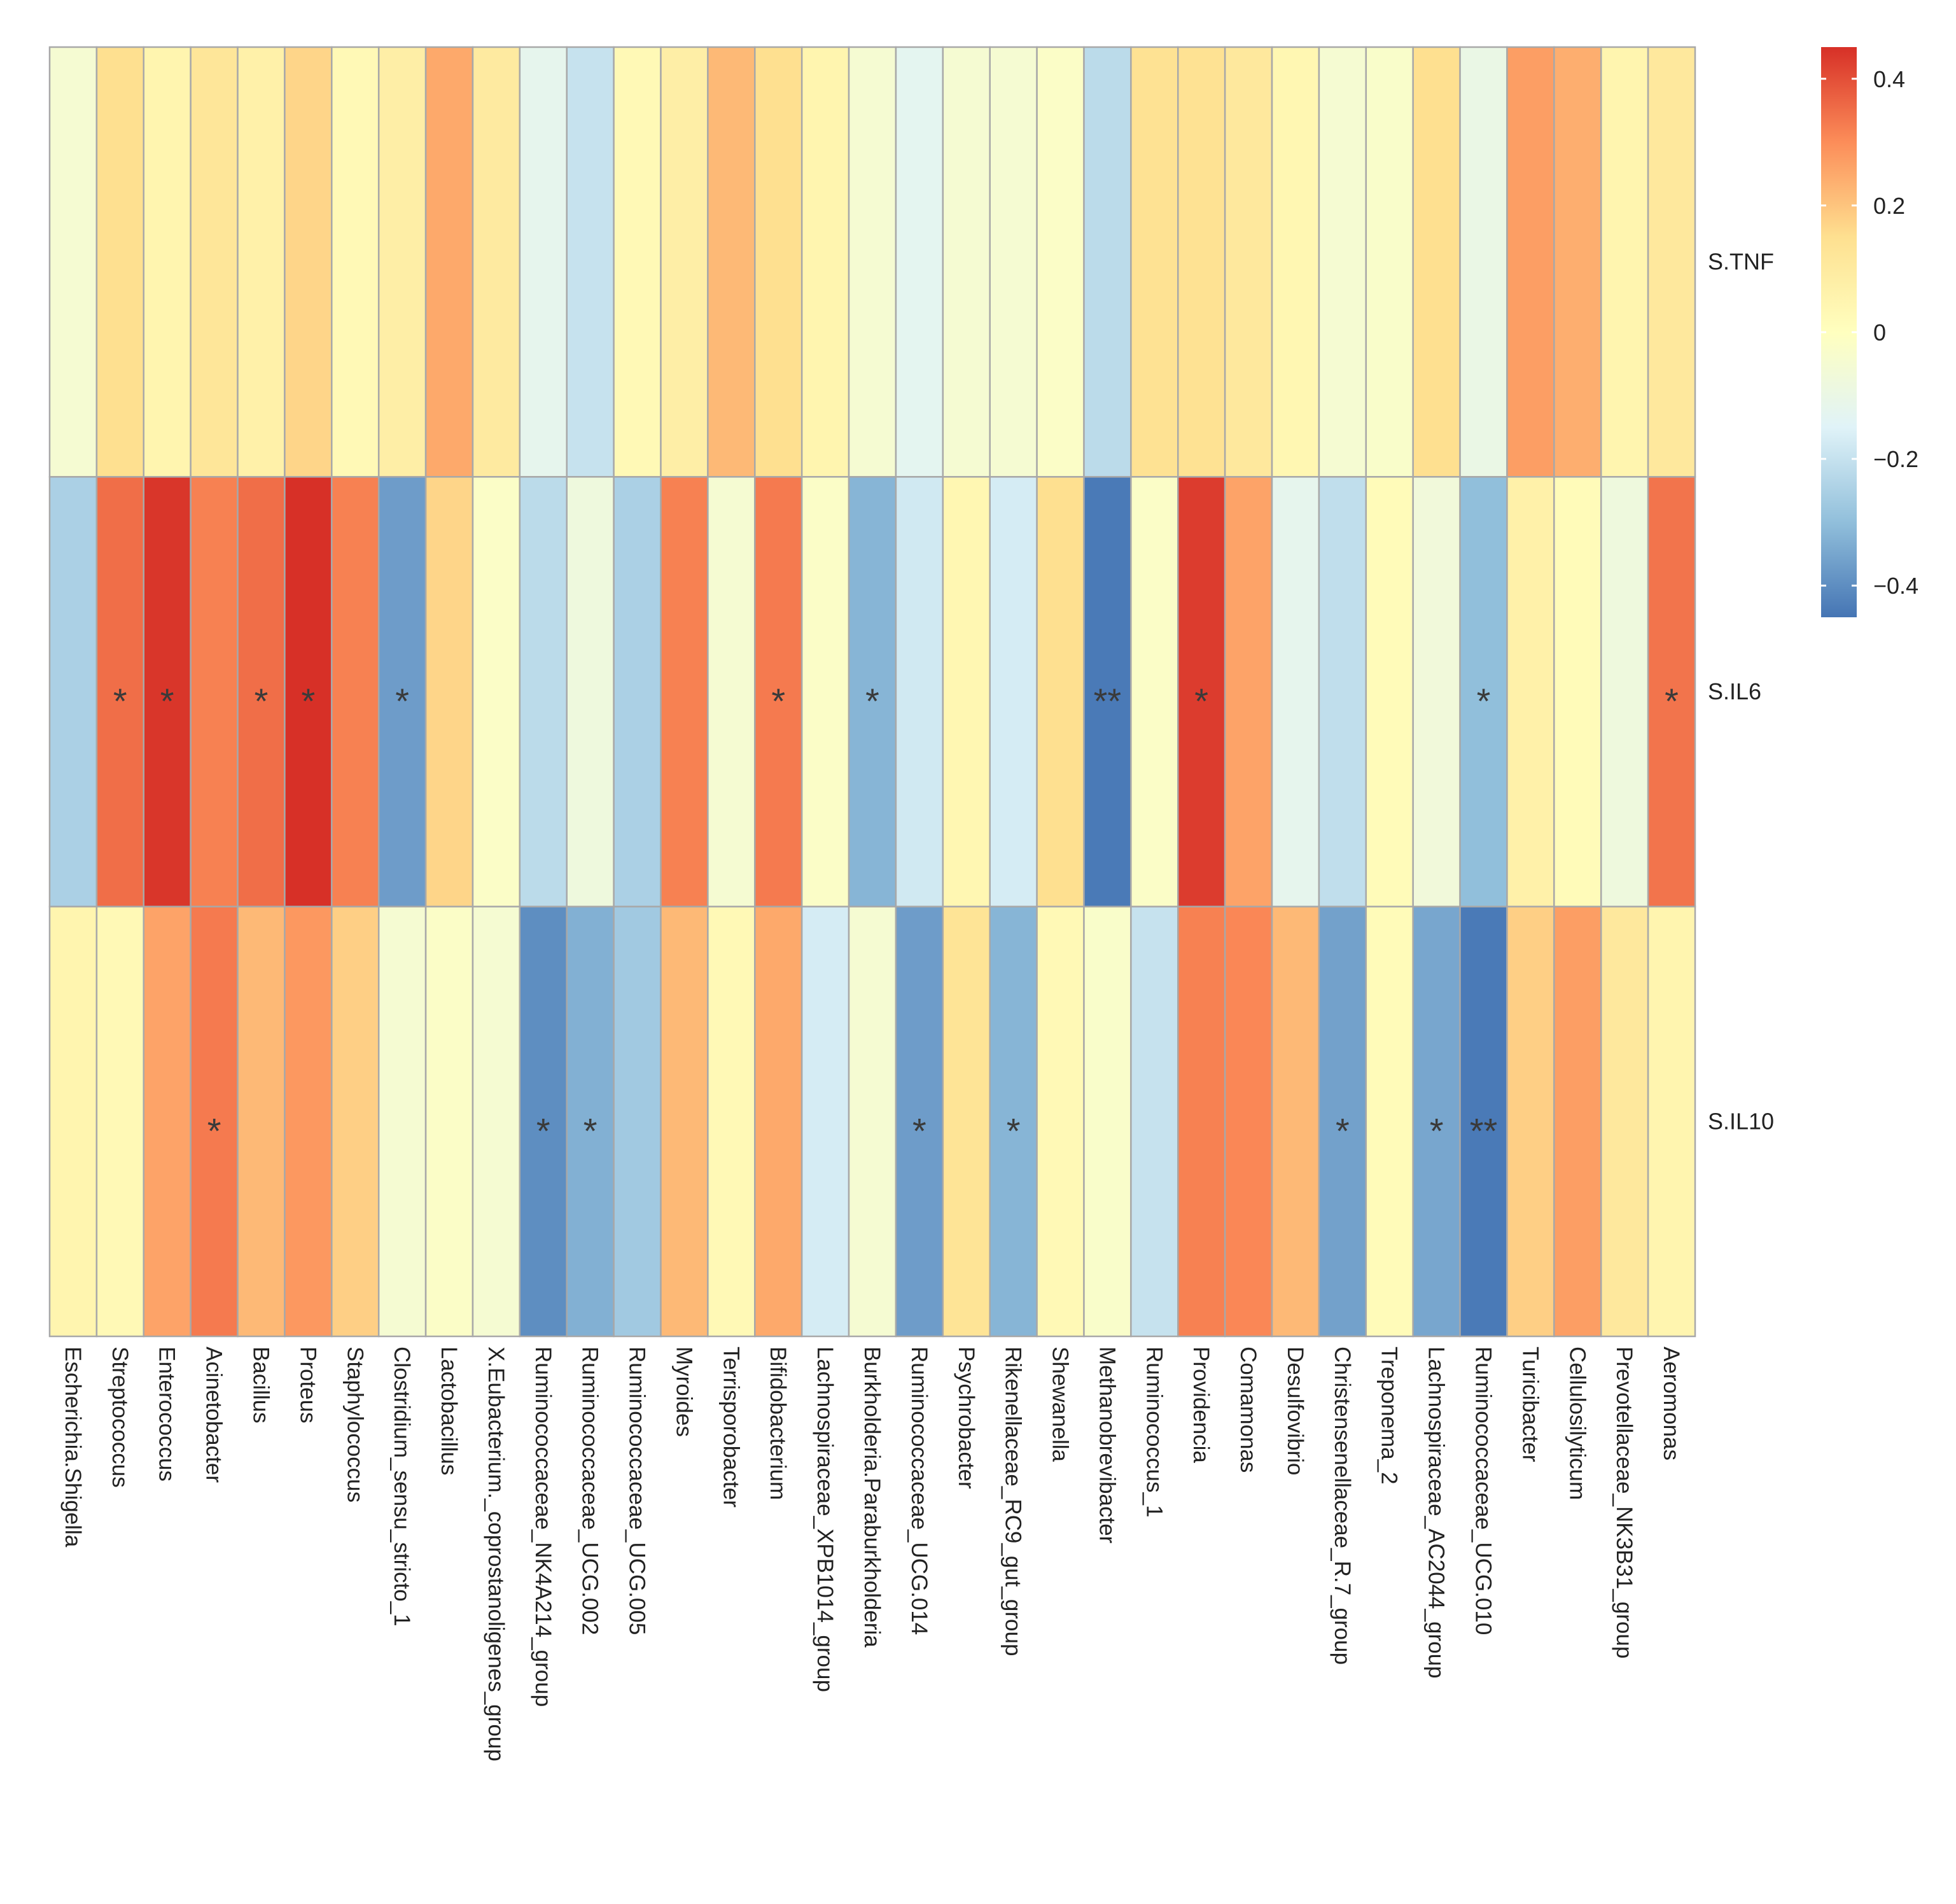 The image size is (1956, 1904). What do you see at coordinates (1483, 262) in the screenshot?
I see `heatmap-cell-S.TNF-Ruminococcaceae_UCG.010` at bounding box center [1483, 262].